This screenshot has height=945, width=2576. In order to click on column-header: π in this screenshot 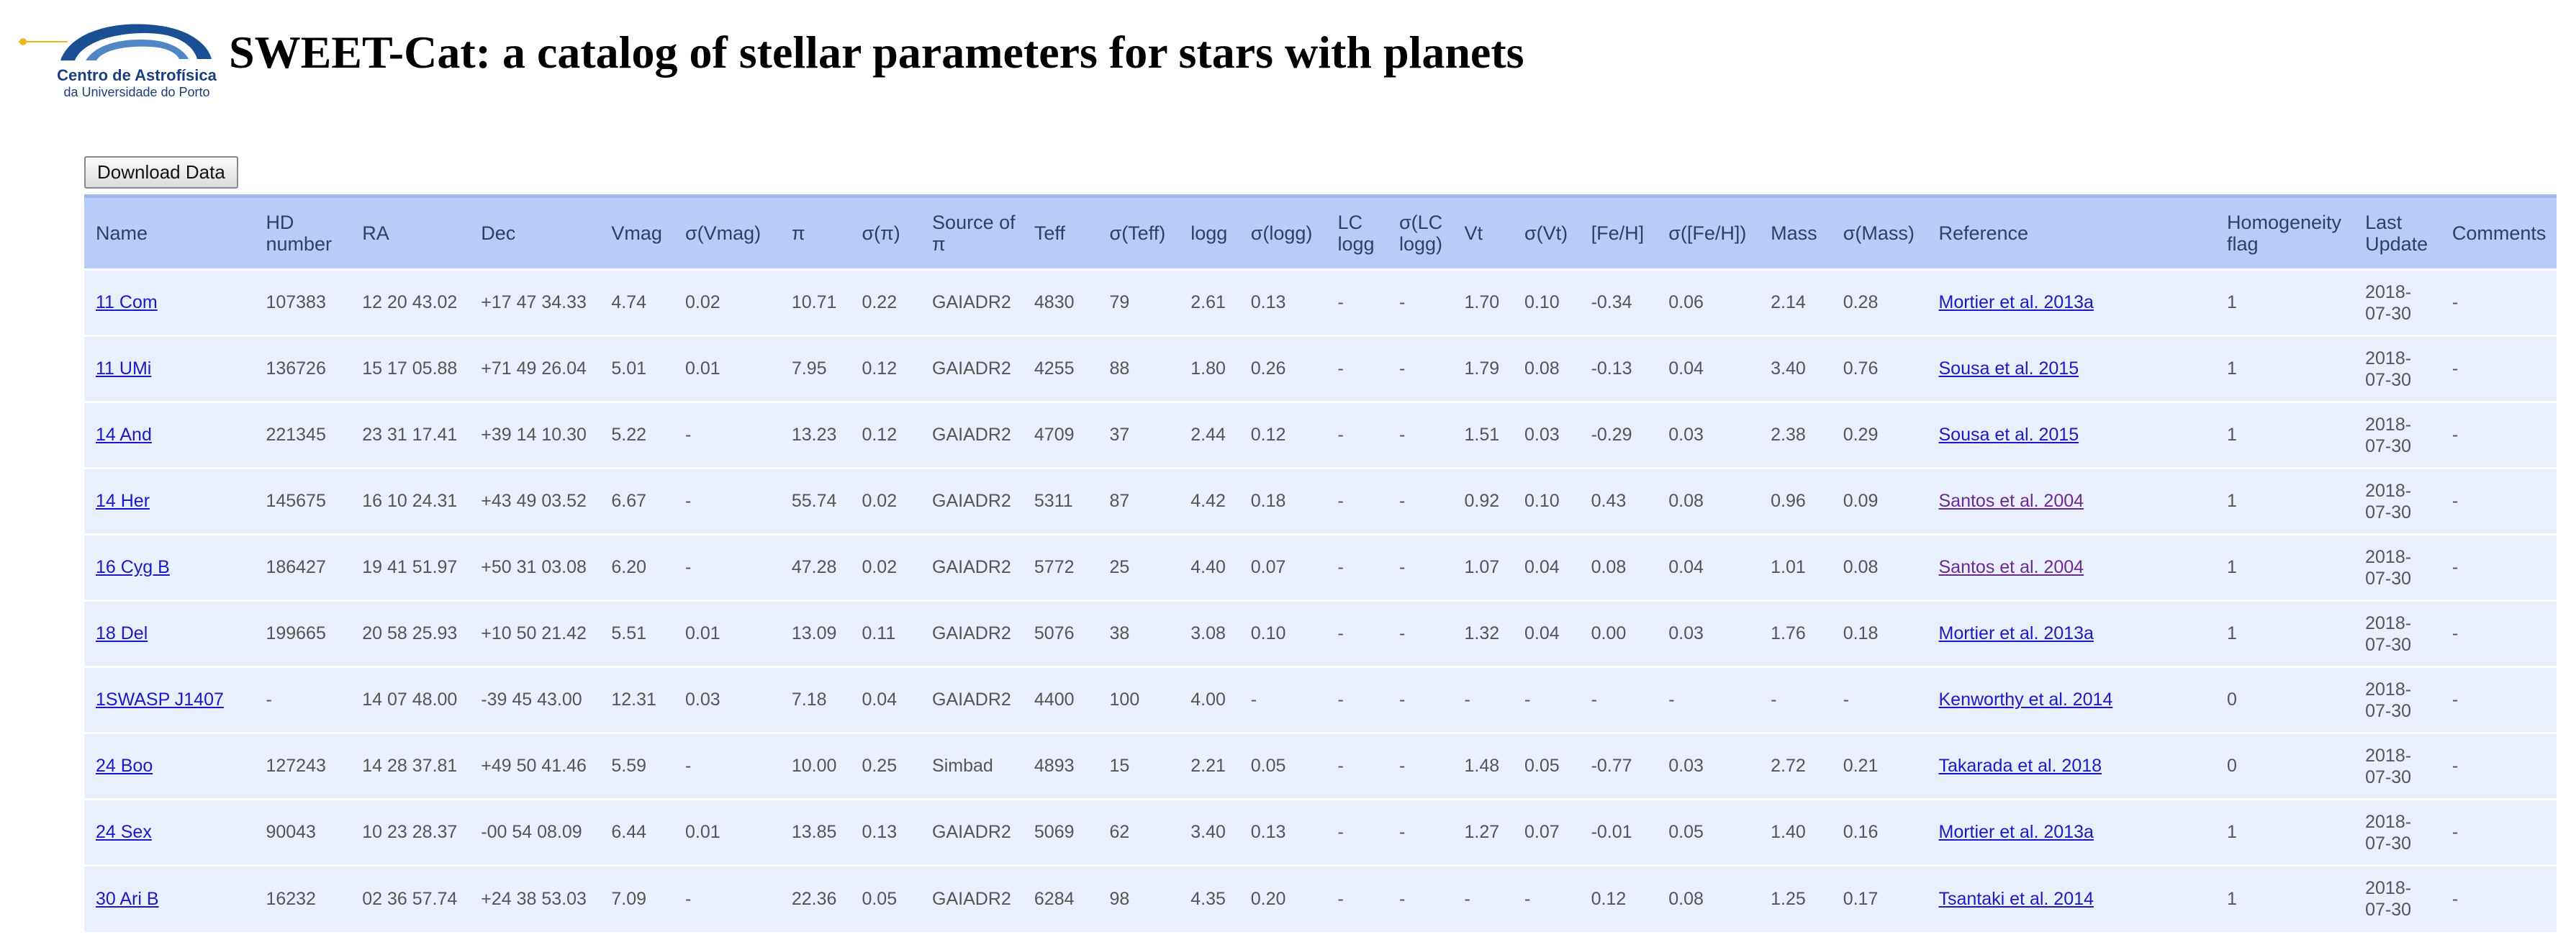, I will do `click(798, 233)`.